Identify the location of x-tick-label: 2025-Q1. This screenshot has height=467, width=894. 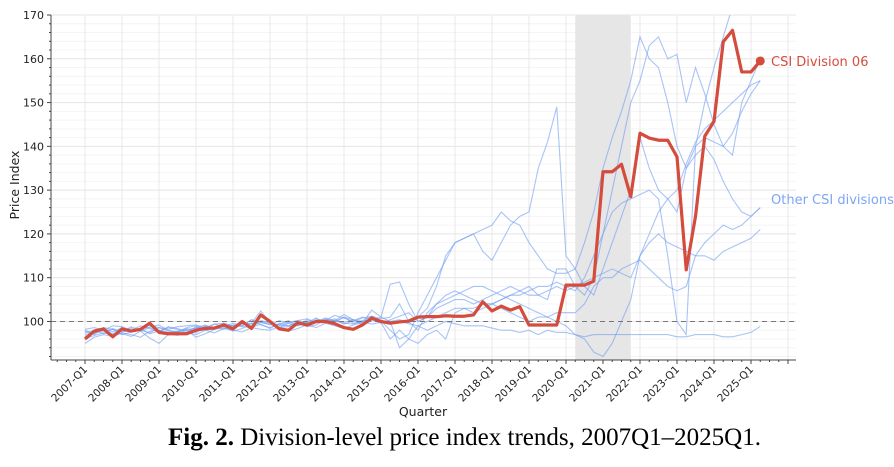
(735, 384).